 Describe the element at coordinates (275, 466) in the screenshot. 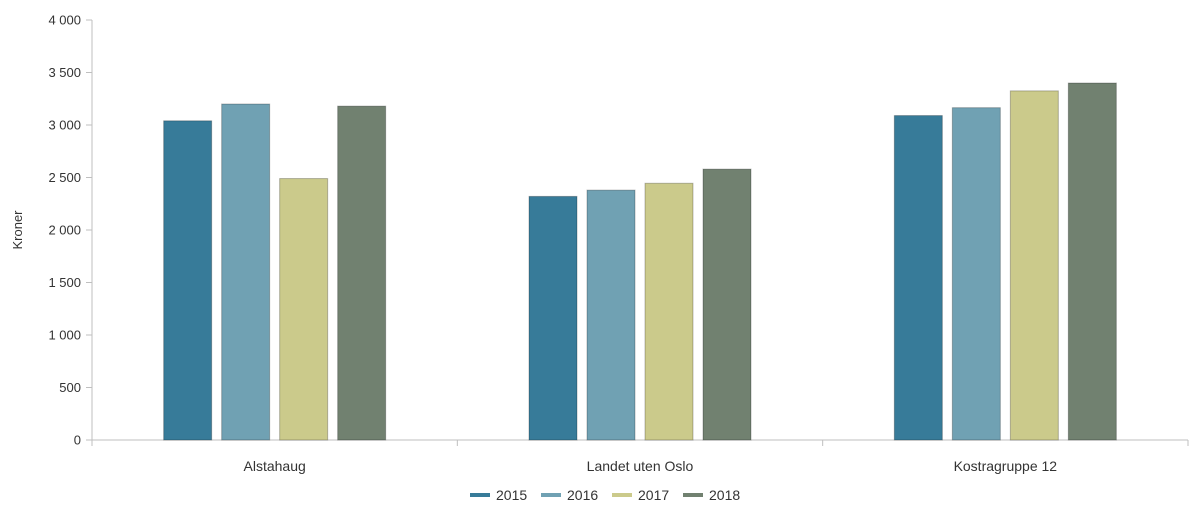

I see `category-label: Alstahaug` at that location.